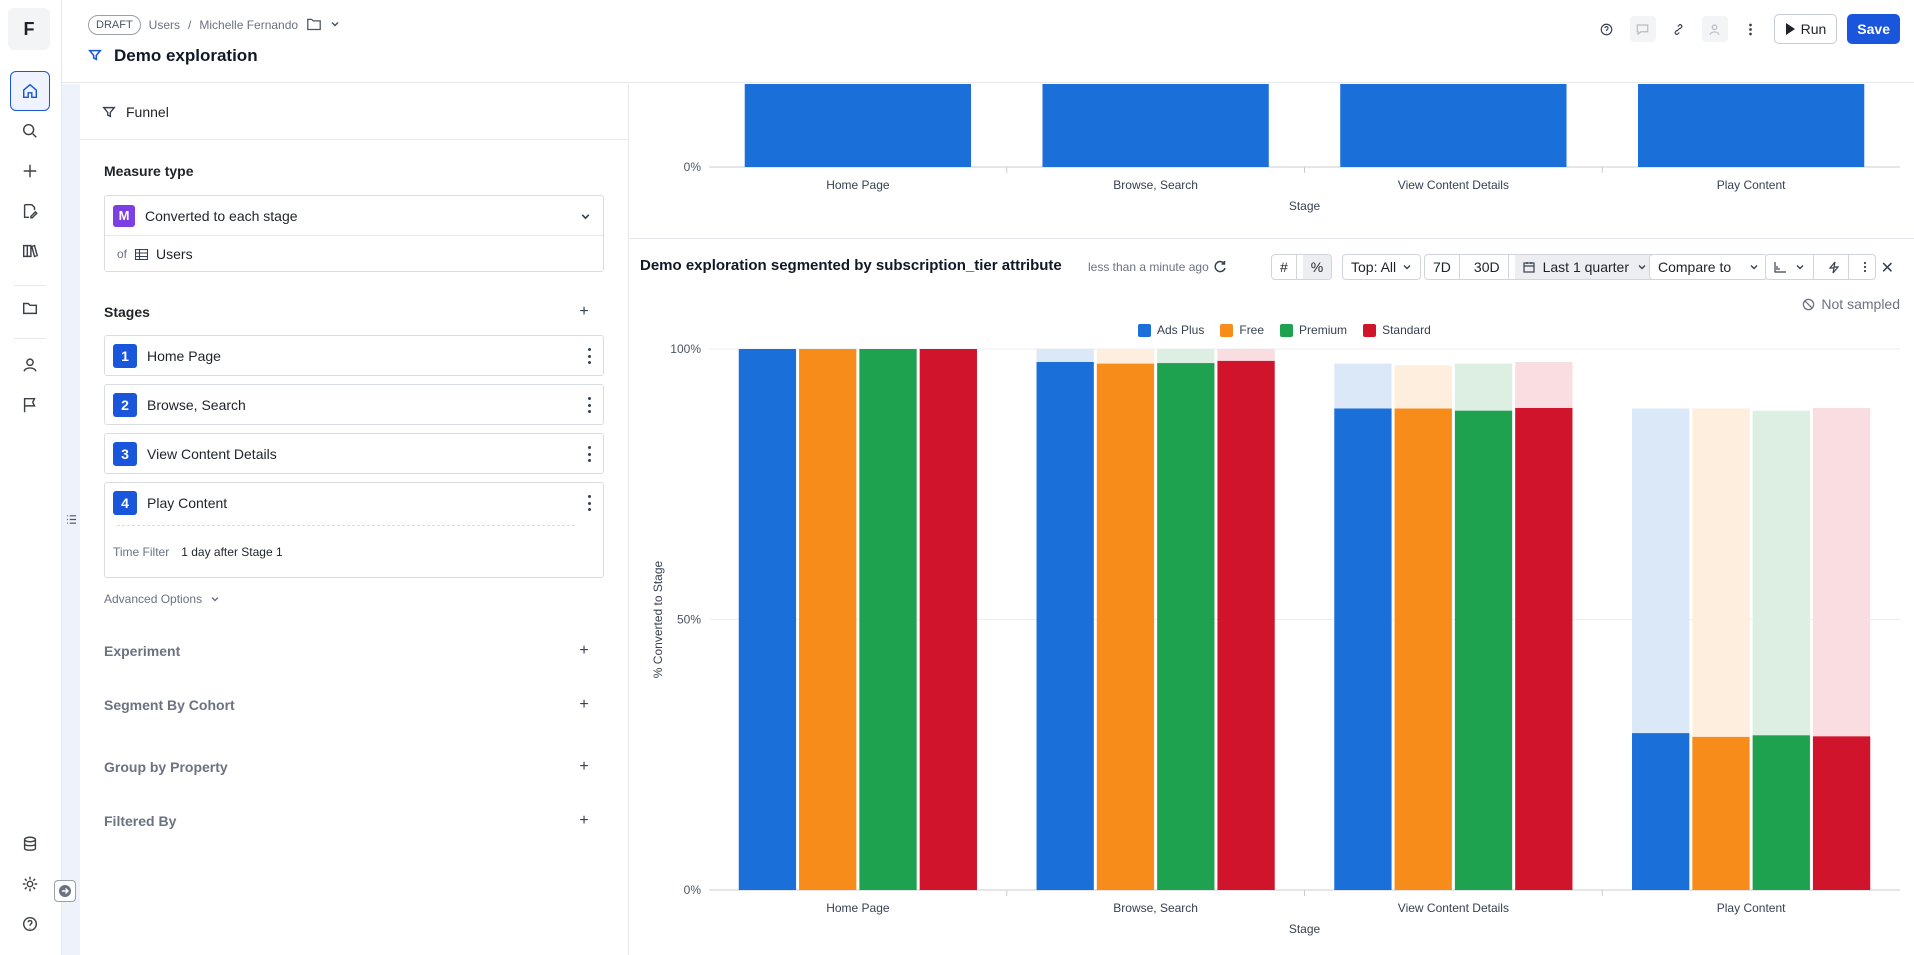  I want to click on x-axis-title: Stage, so click(1305, 929).